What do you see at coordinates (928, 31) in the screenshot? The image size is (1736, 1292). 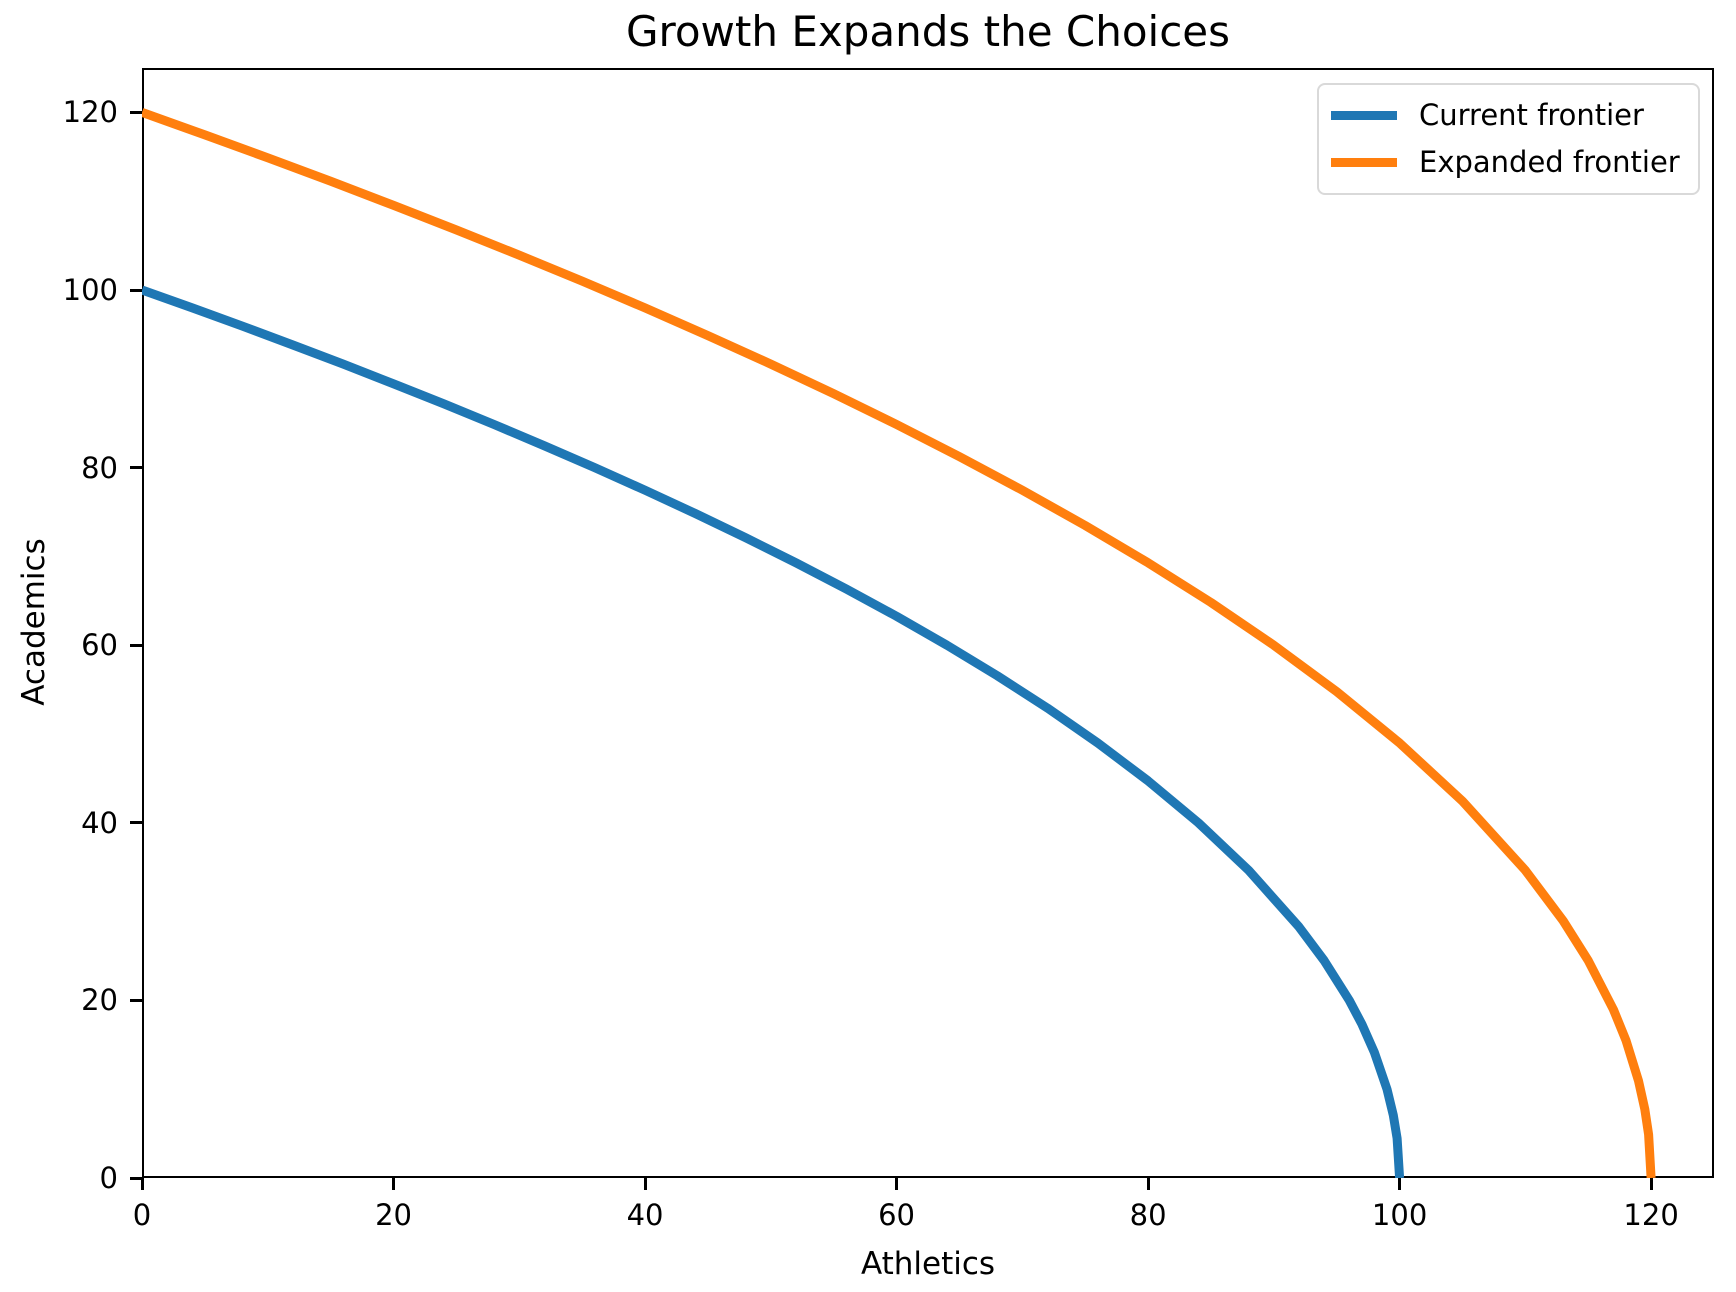 I see `chart-title: Growth Expands the Choices` at bounding box center [928, 31].